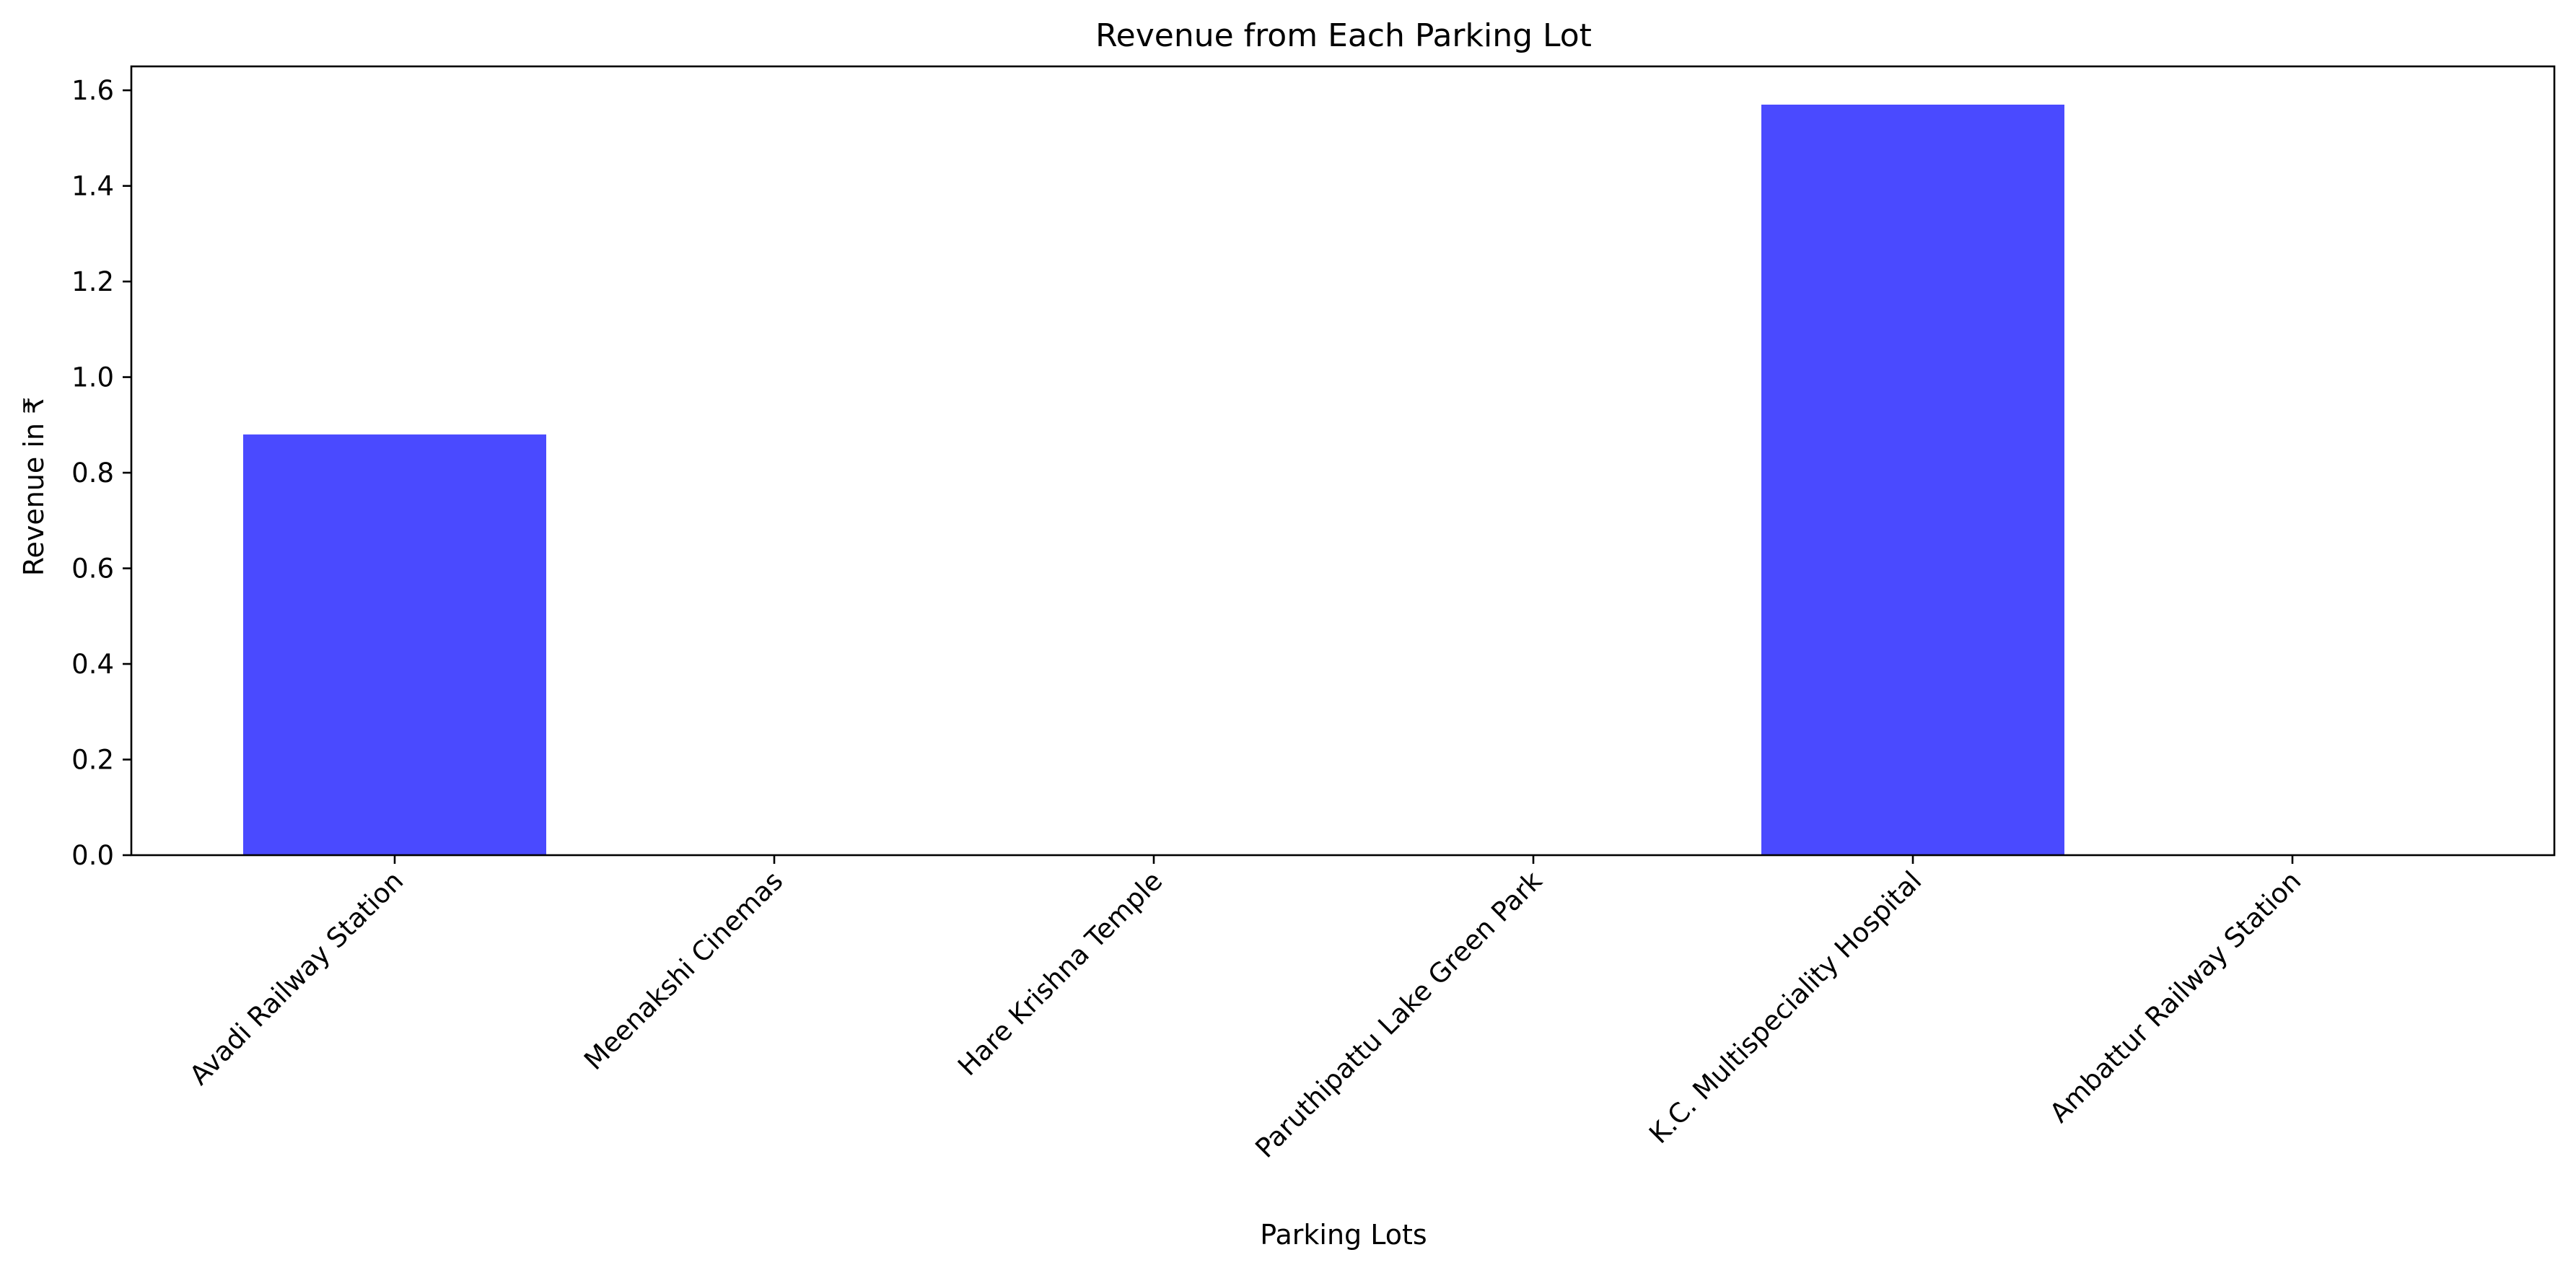 Image resolution: width=2576 pixels, height=1273 pixels. I want to click on chart-title: Revenue from Each Parking Lot, so click(1343, 35).